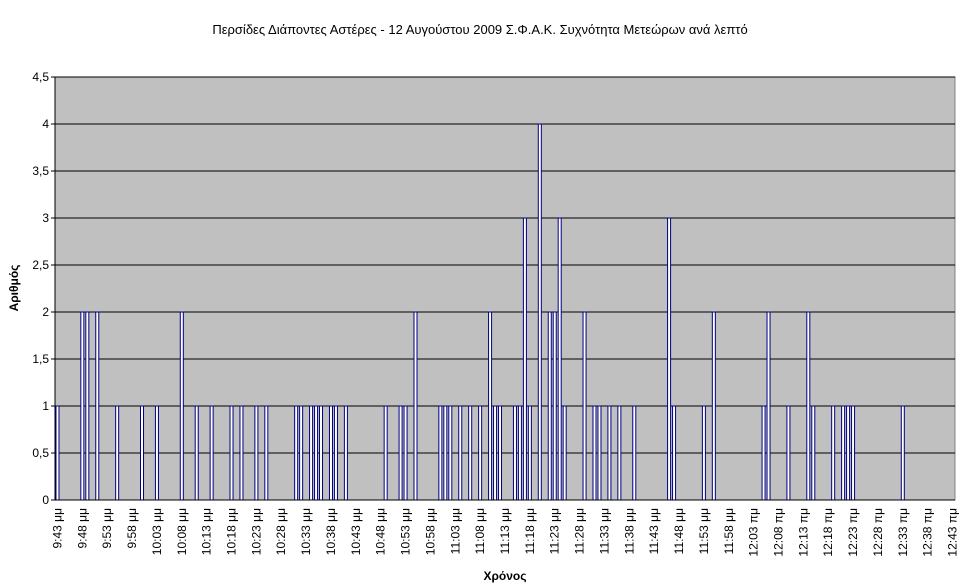 This screenshot has width=966, height=584. Describe the element at coordinates (629, 531) in the screenshot. I see `x-tick-label: 11:38 μμ` at that location.